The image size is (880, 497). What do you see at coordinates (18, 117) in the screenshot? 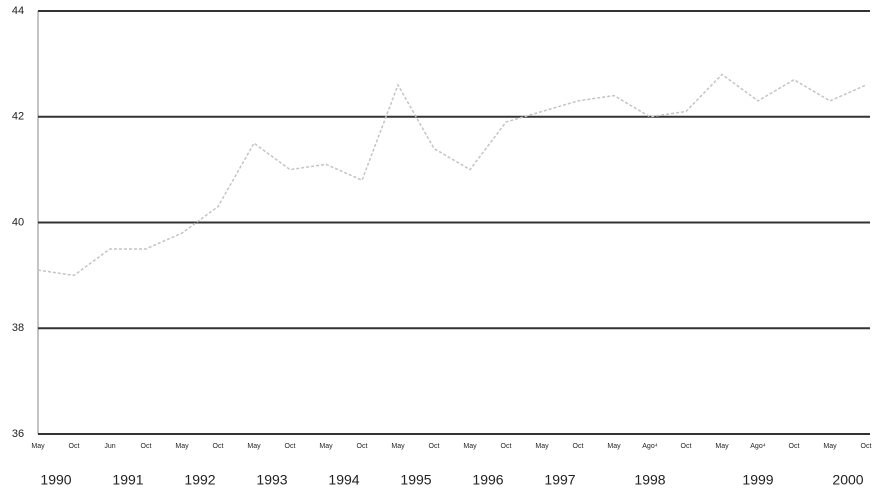
I see `y-tick-label: 42` at bounding box center [18, 117].